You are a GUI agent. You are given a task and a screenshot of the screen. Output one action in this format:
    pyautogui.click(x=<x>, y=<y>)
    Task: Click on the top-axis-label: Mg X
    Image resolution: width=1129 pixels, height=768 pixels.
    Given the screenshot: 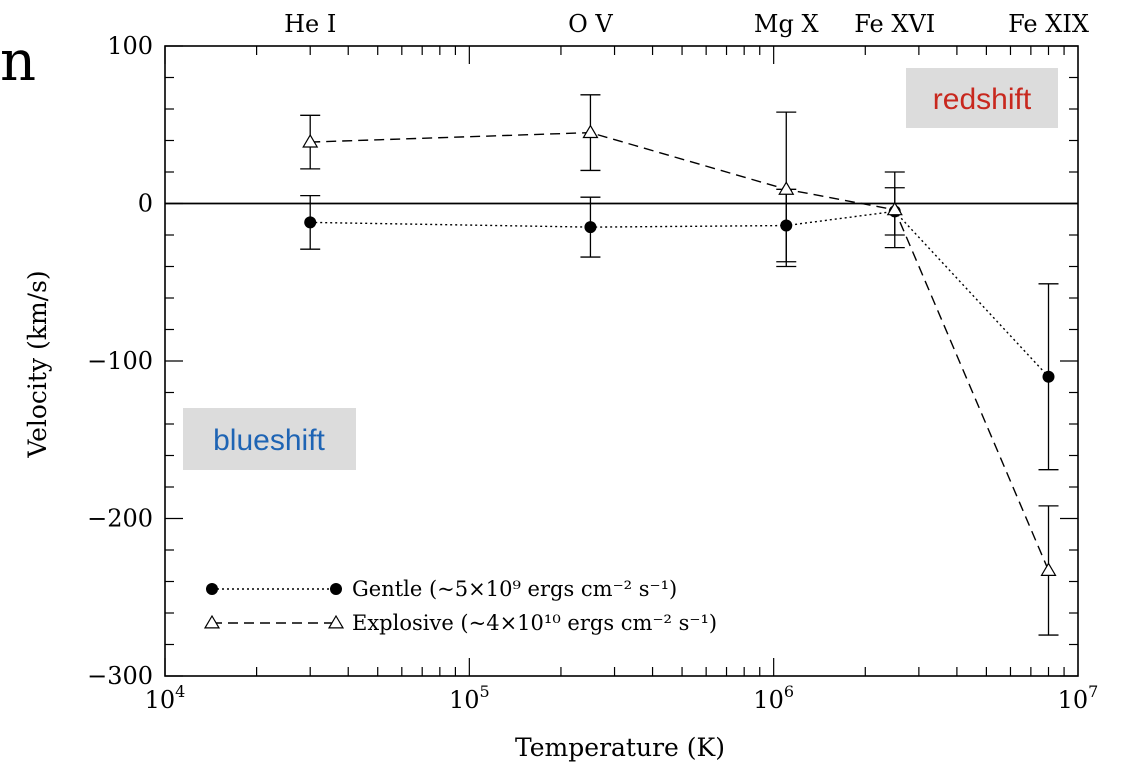 What is the action you would take?
    pyautogui.click(x=786, y=24)
    